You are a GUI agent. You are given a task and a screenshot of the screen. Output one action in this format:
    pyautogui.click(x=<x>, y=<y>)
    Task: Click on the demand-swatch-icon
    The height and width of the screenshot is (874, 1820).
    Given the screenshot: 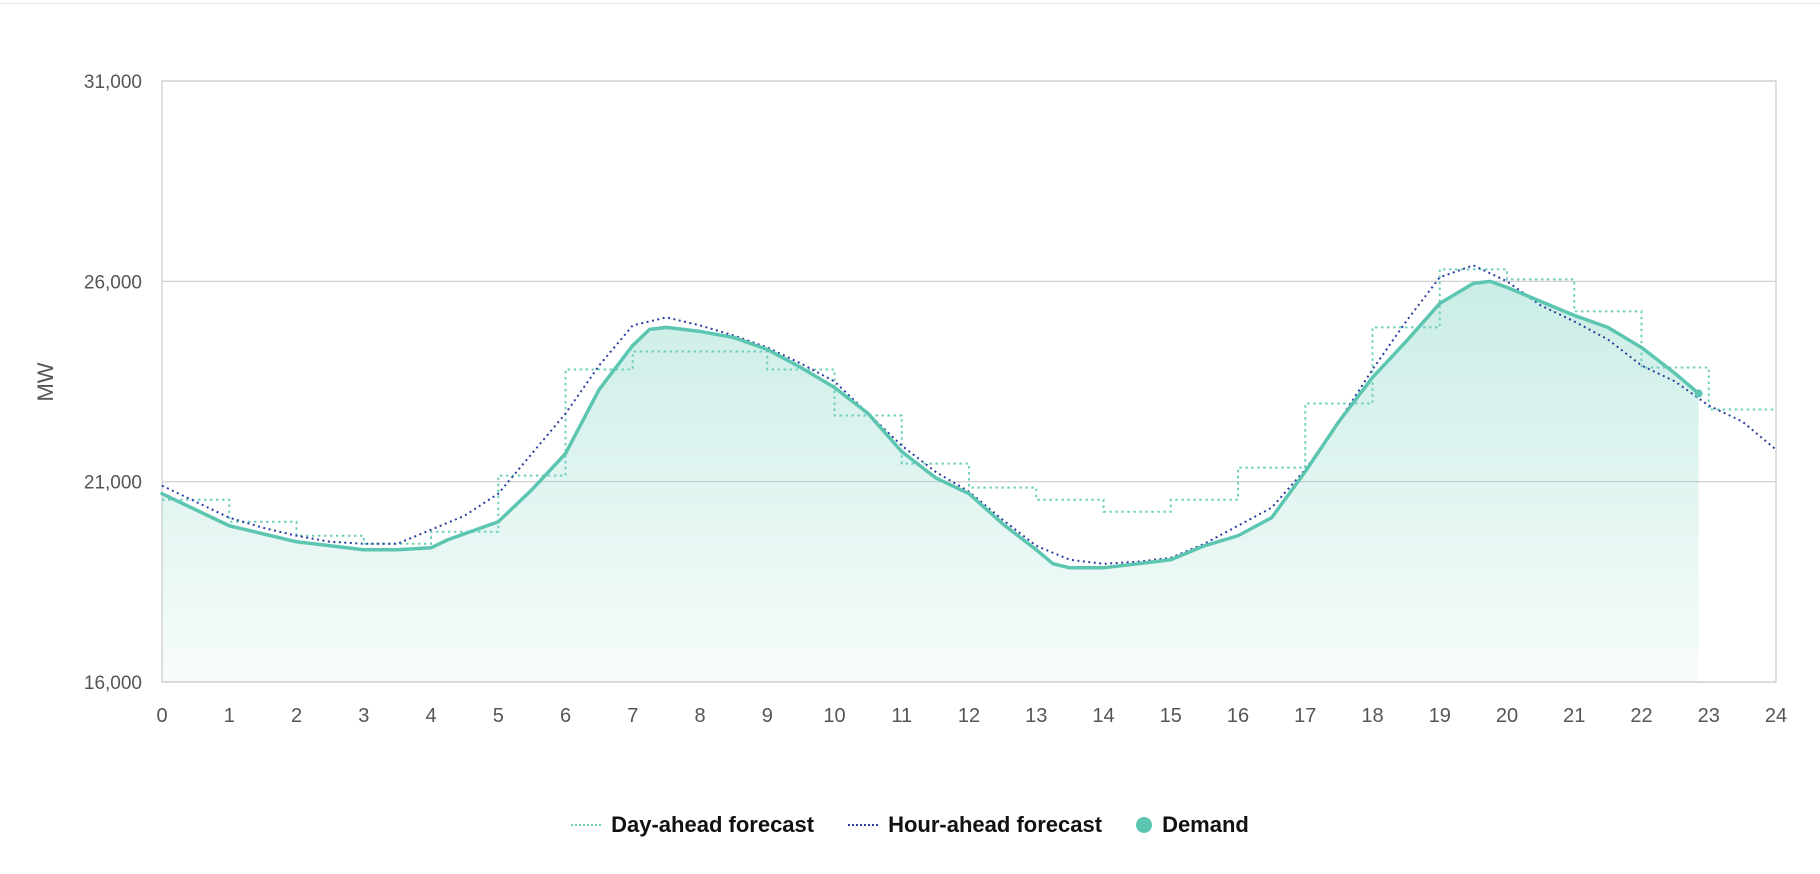 What is the action you would take?
    pyautogui.click(x=1144, y=825)
    